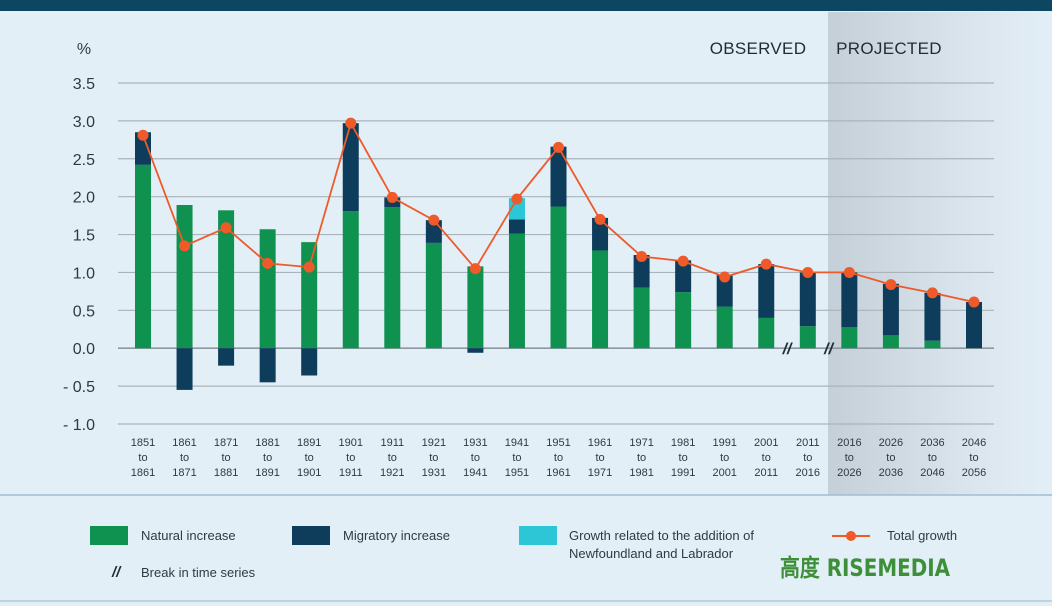 This screenshot has width=1052, height=606. Describe the element at coordinates (84, 349) in the screenshot. I see `y-tick-label: 0.0` at that location.